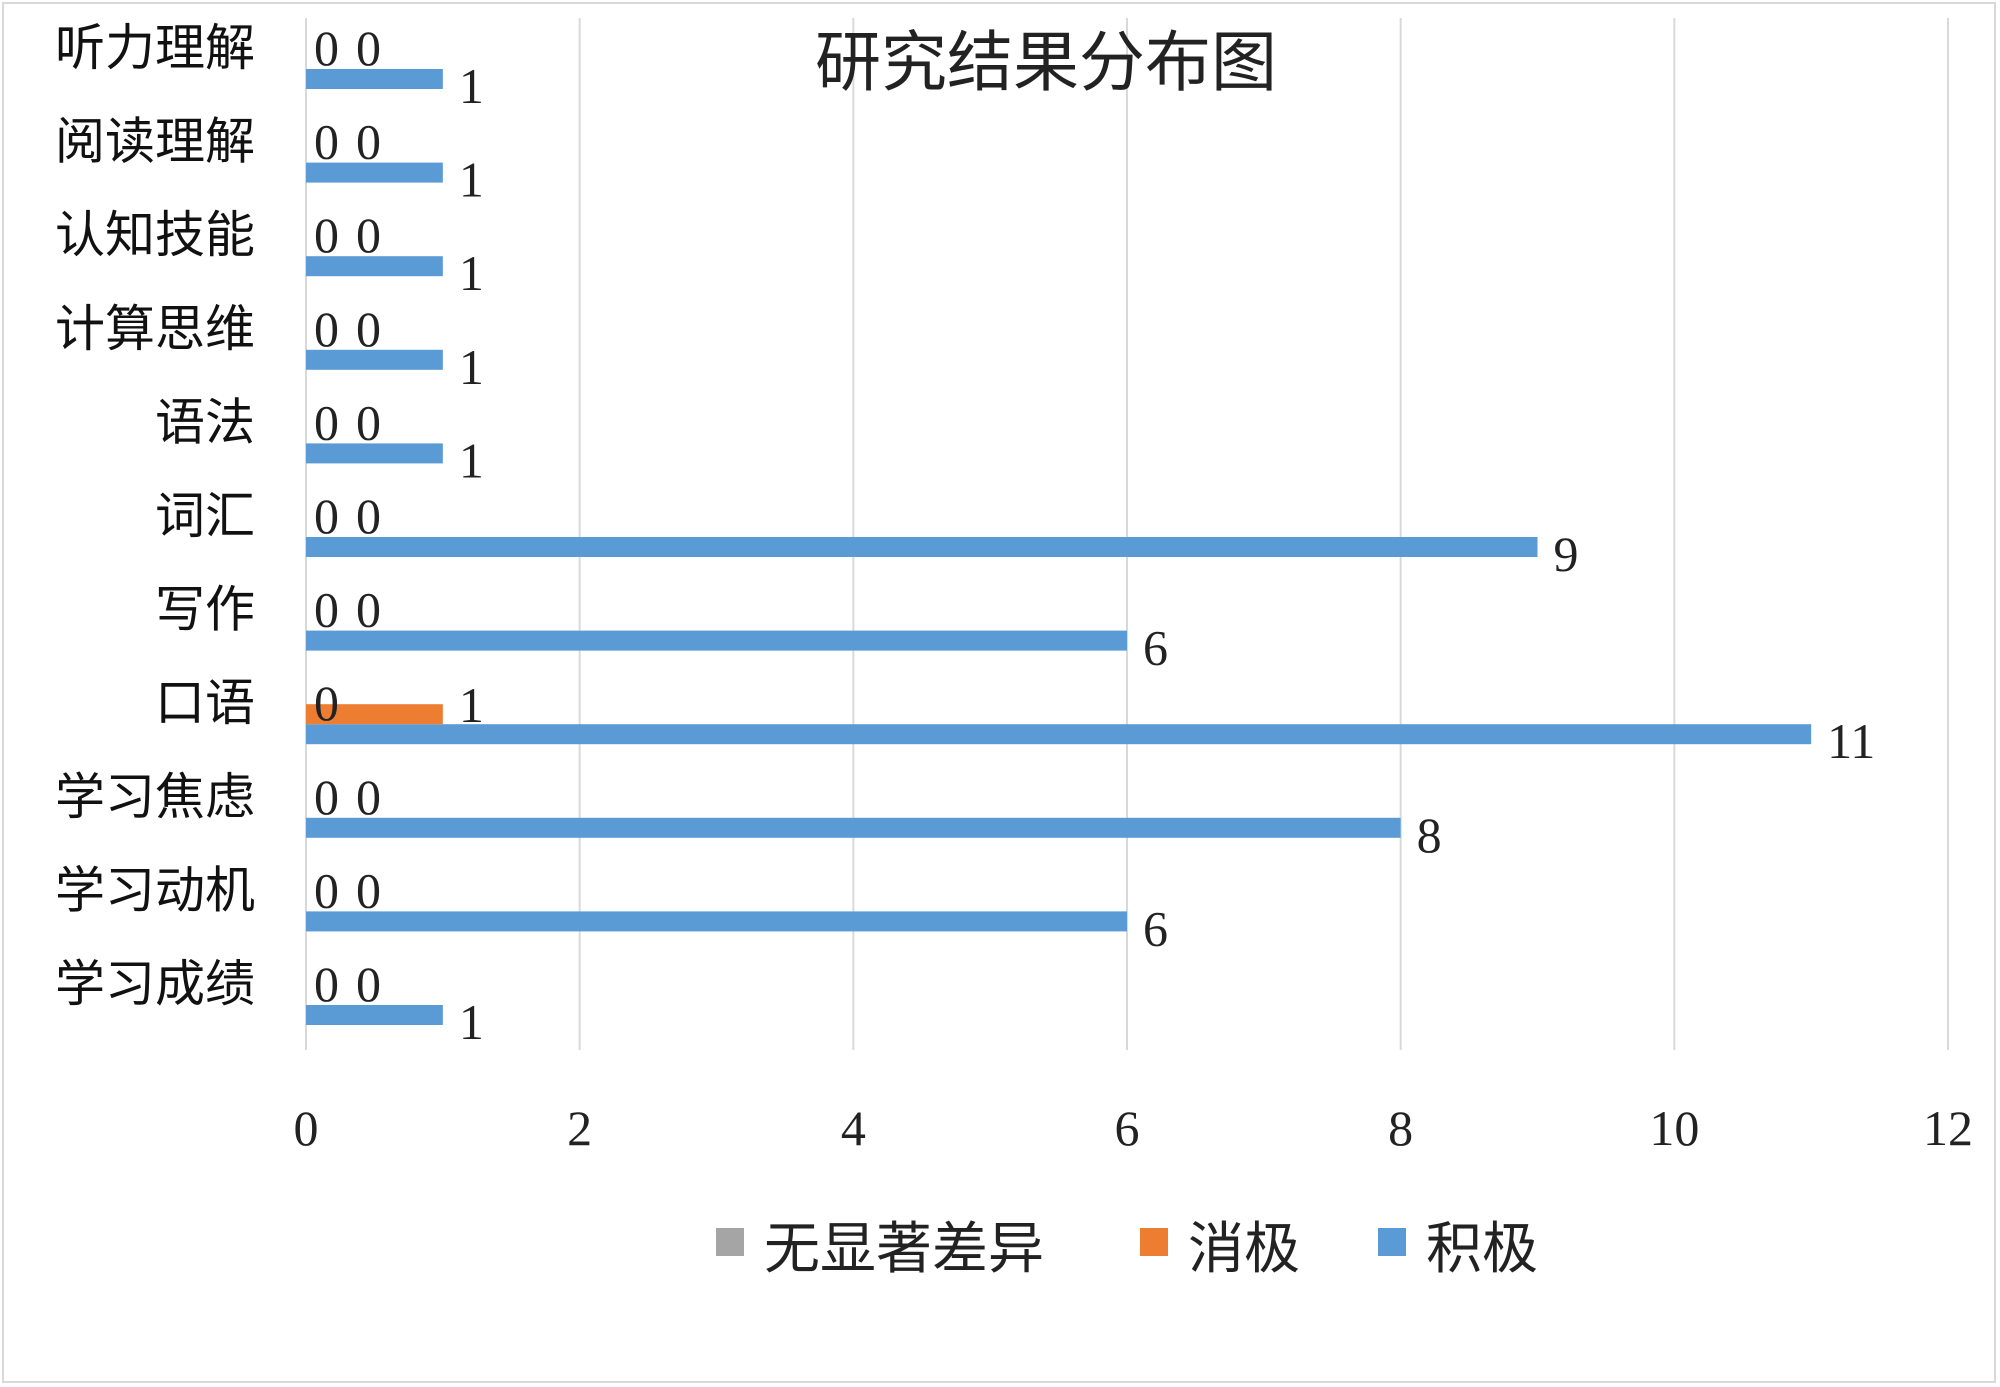 This screenshot has width=2000, height=1387. Describe the element at coordinates (205, 516) in the screenshot. I see `category-label: 词汇` at that location.